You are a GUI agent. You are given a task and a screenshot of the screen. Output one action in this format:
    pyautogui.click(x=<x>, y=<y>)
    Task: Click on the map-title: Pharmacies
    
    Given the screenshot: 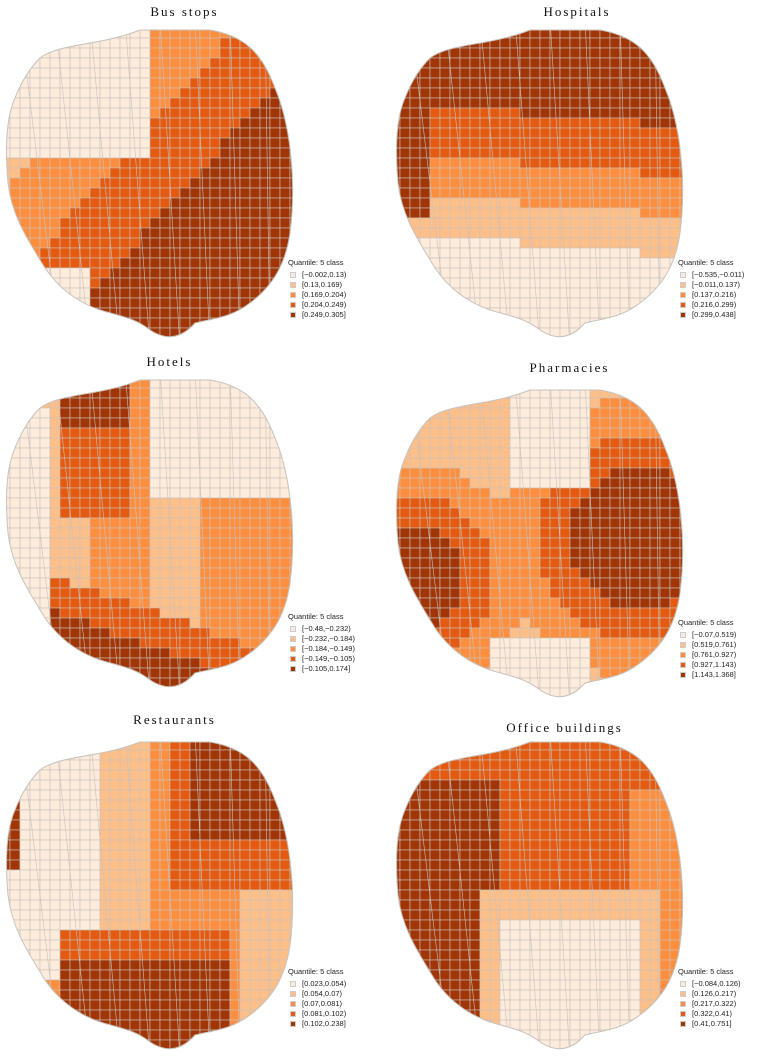 What is the action you would take?
    pyautogui.click(x=569, y=367)
    